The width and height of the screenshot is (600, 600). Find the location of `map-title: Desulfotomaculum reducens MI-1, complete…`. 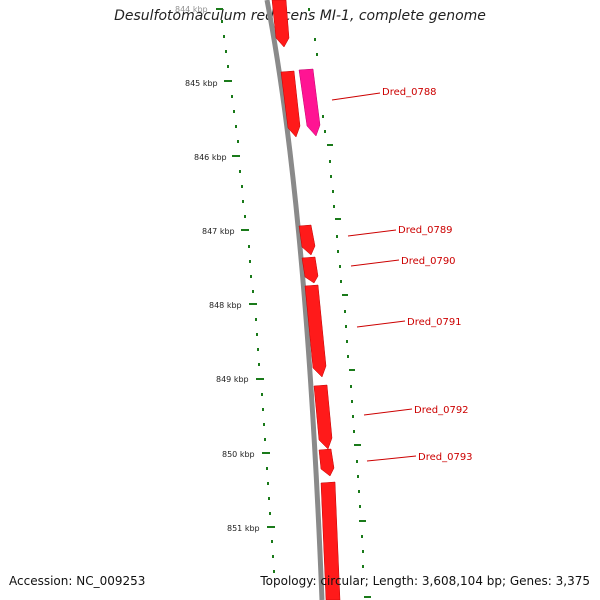

map-title: Desulfotomaculum reducens MI-1, complete… is located at coordinates (300, 16).